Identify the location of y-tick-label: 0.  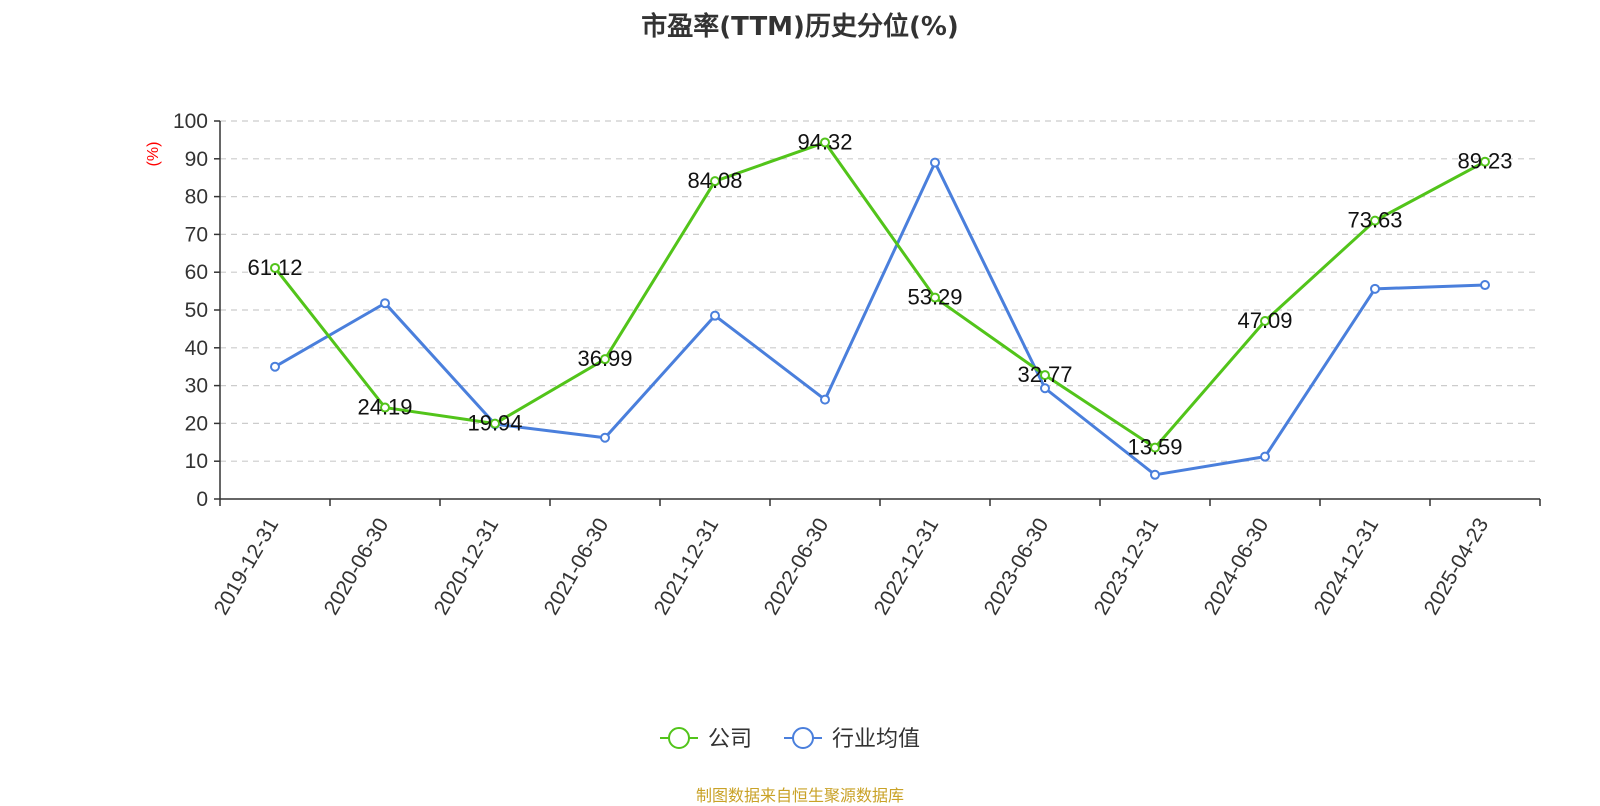
(202, 499).